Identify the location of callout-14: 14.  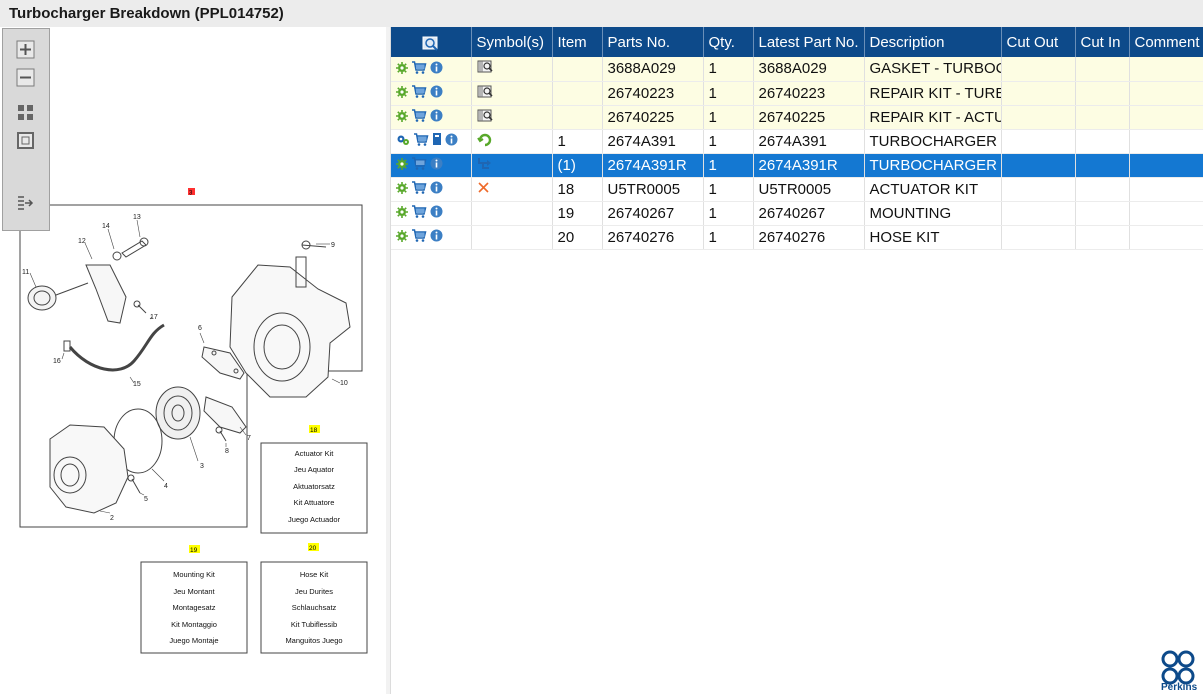
(106, 226).